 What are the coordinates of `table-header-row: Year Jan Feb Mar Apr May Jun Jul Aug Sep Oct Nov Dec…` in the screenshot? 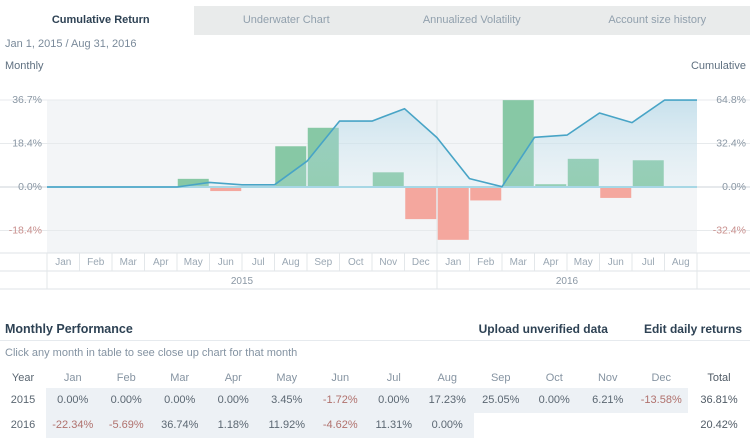 It's located at (375, 378).